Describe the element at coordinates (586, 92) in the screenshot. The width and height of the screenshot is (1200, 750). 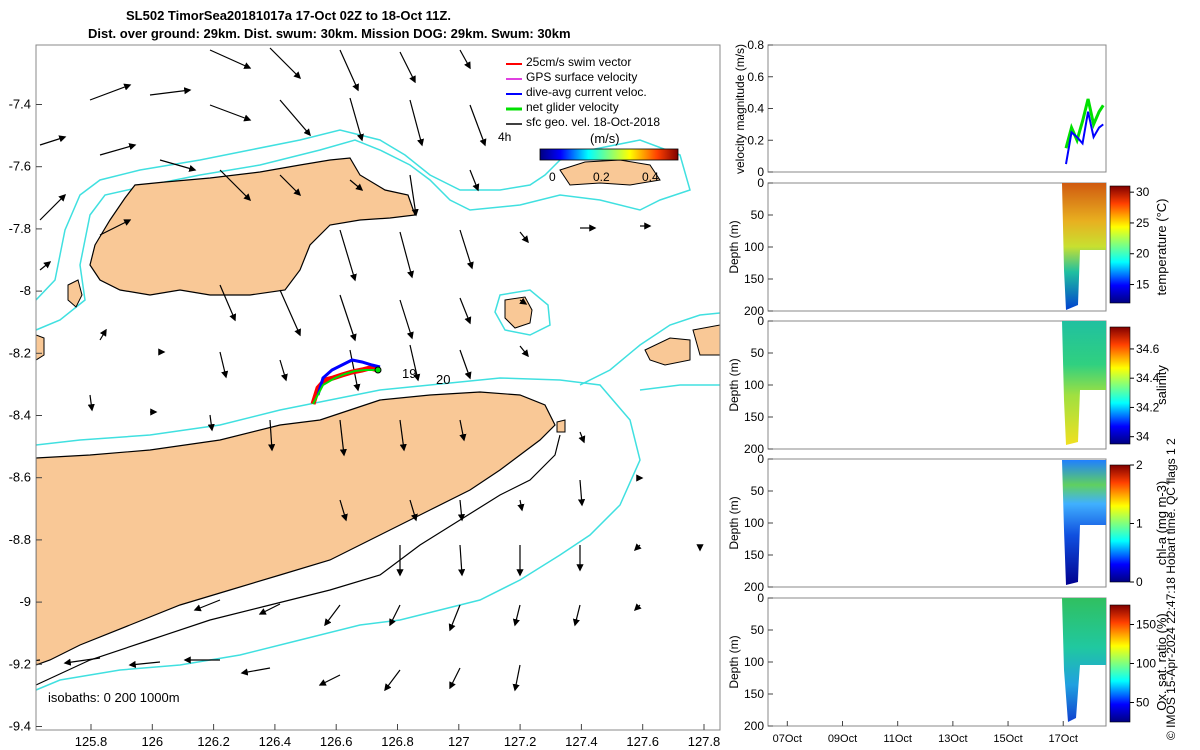
I see `legend-diveavg: dive-avg current veloc.` at that location.